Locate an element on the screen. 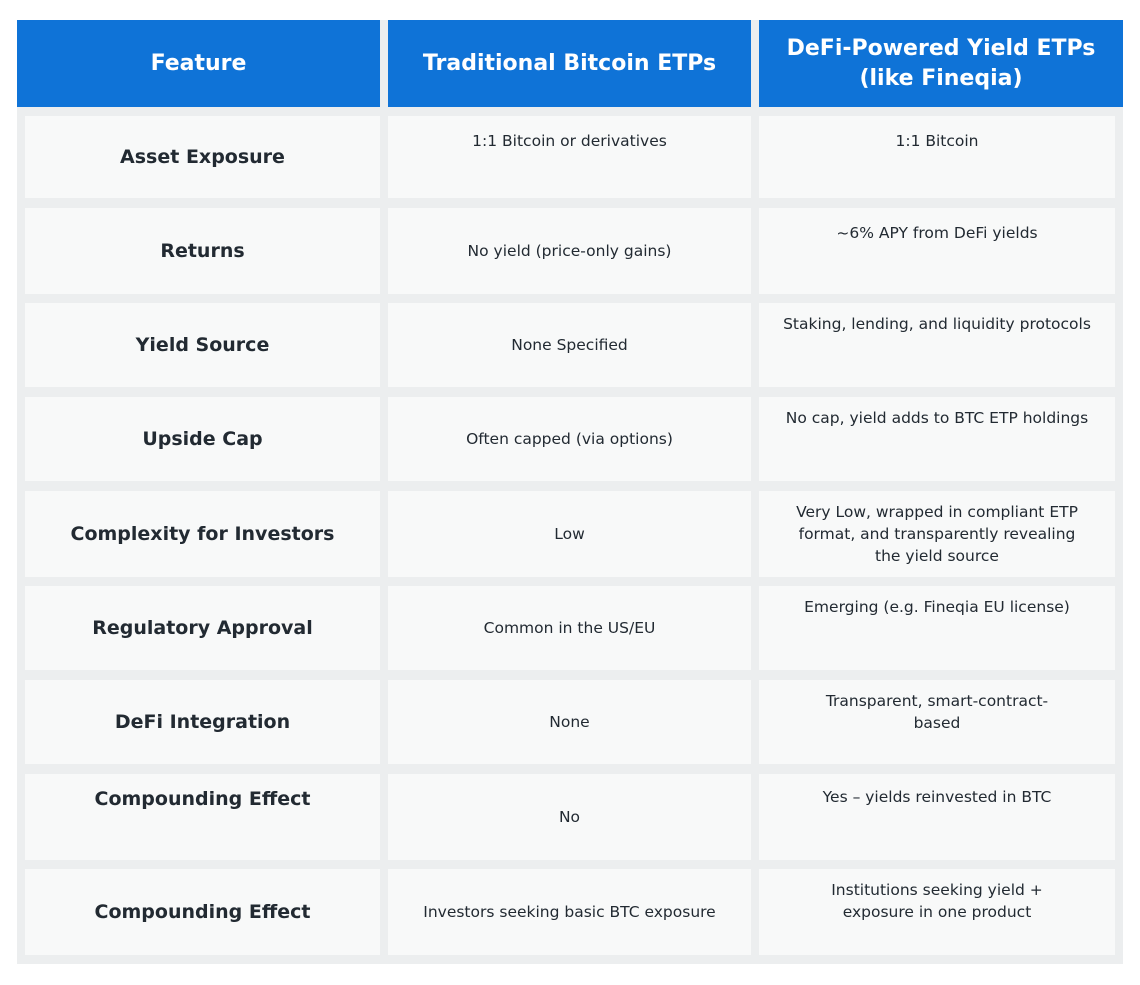 The height and width of the screenshot is (985, 1140). row-traditional-value: None is located at coordinates (569, 722).